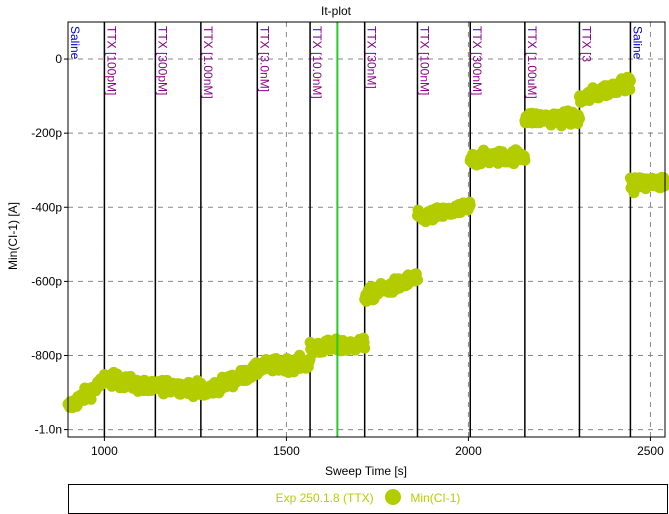 Image resolution: width=669 pixels, height=514 pixels. What do you see at coordinates (336, 11) in the screenshot?
I see `chart-title: It-plot` at bounding box center [336, 11].